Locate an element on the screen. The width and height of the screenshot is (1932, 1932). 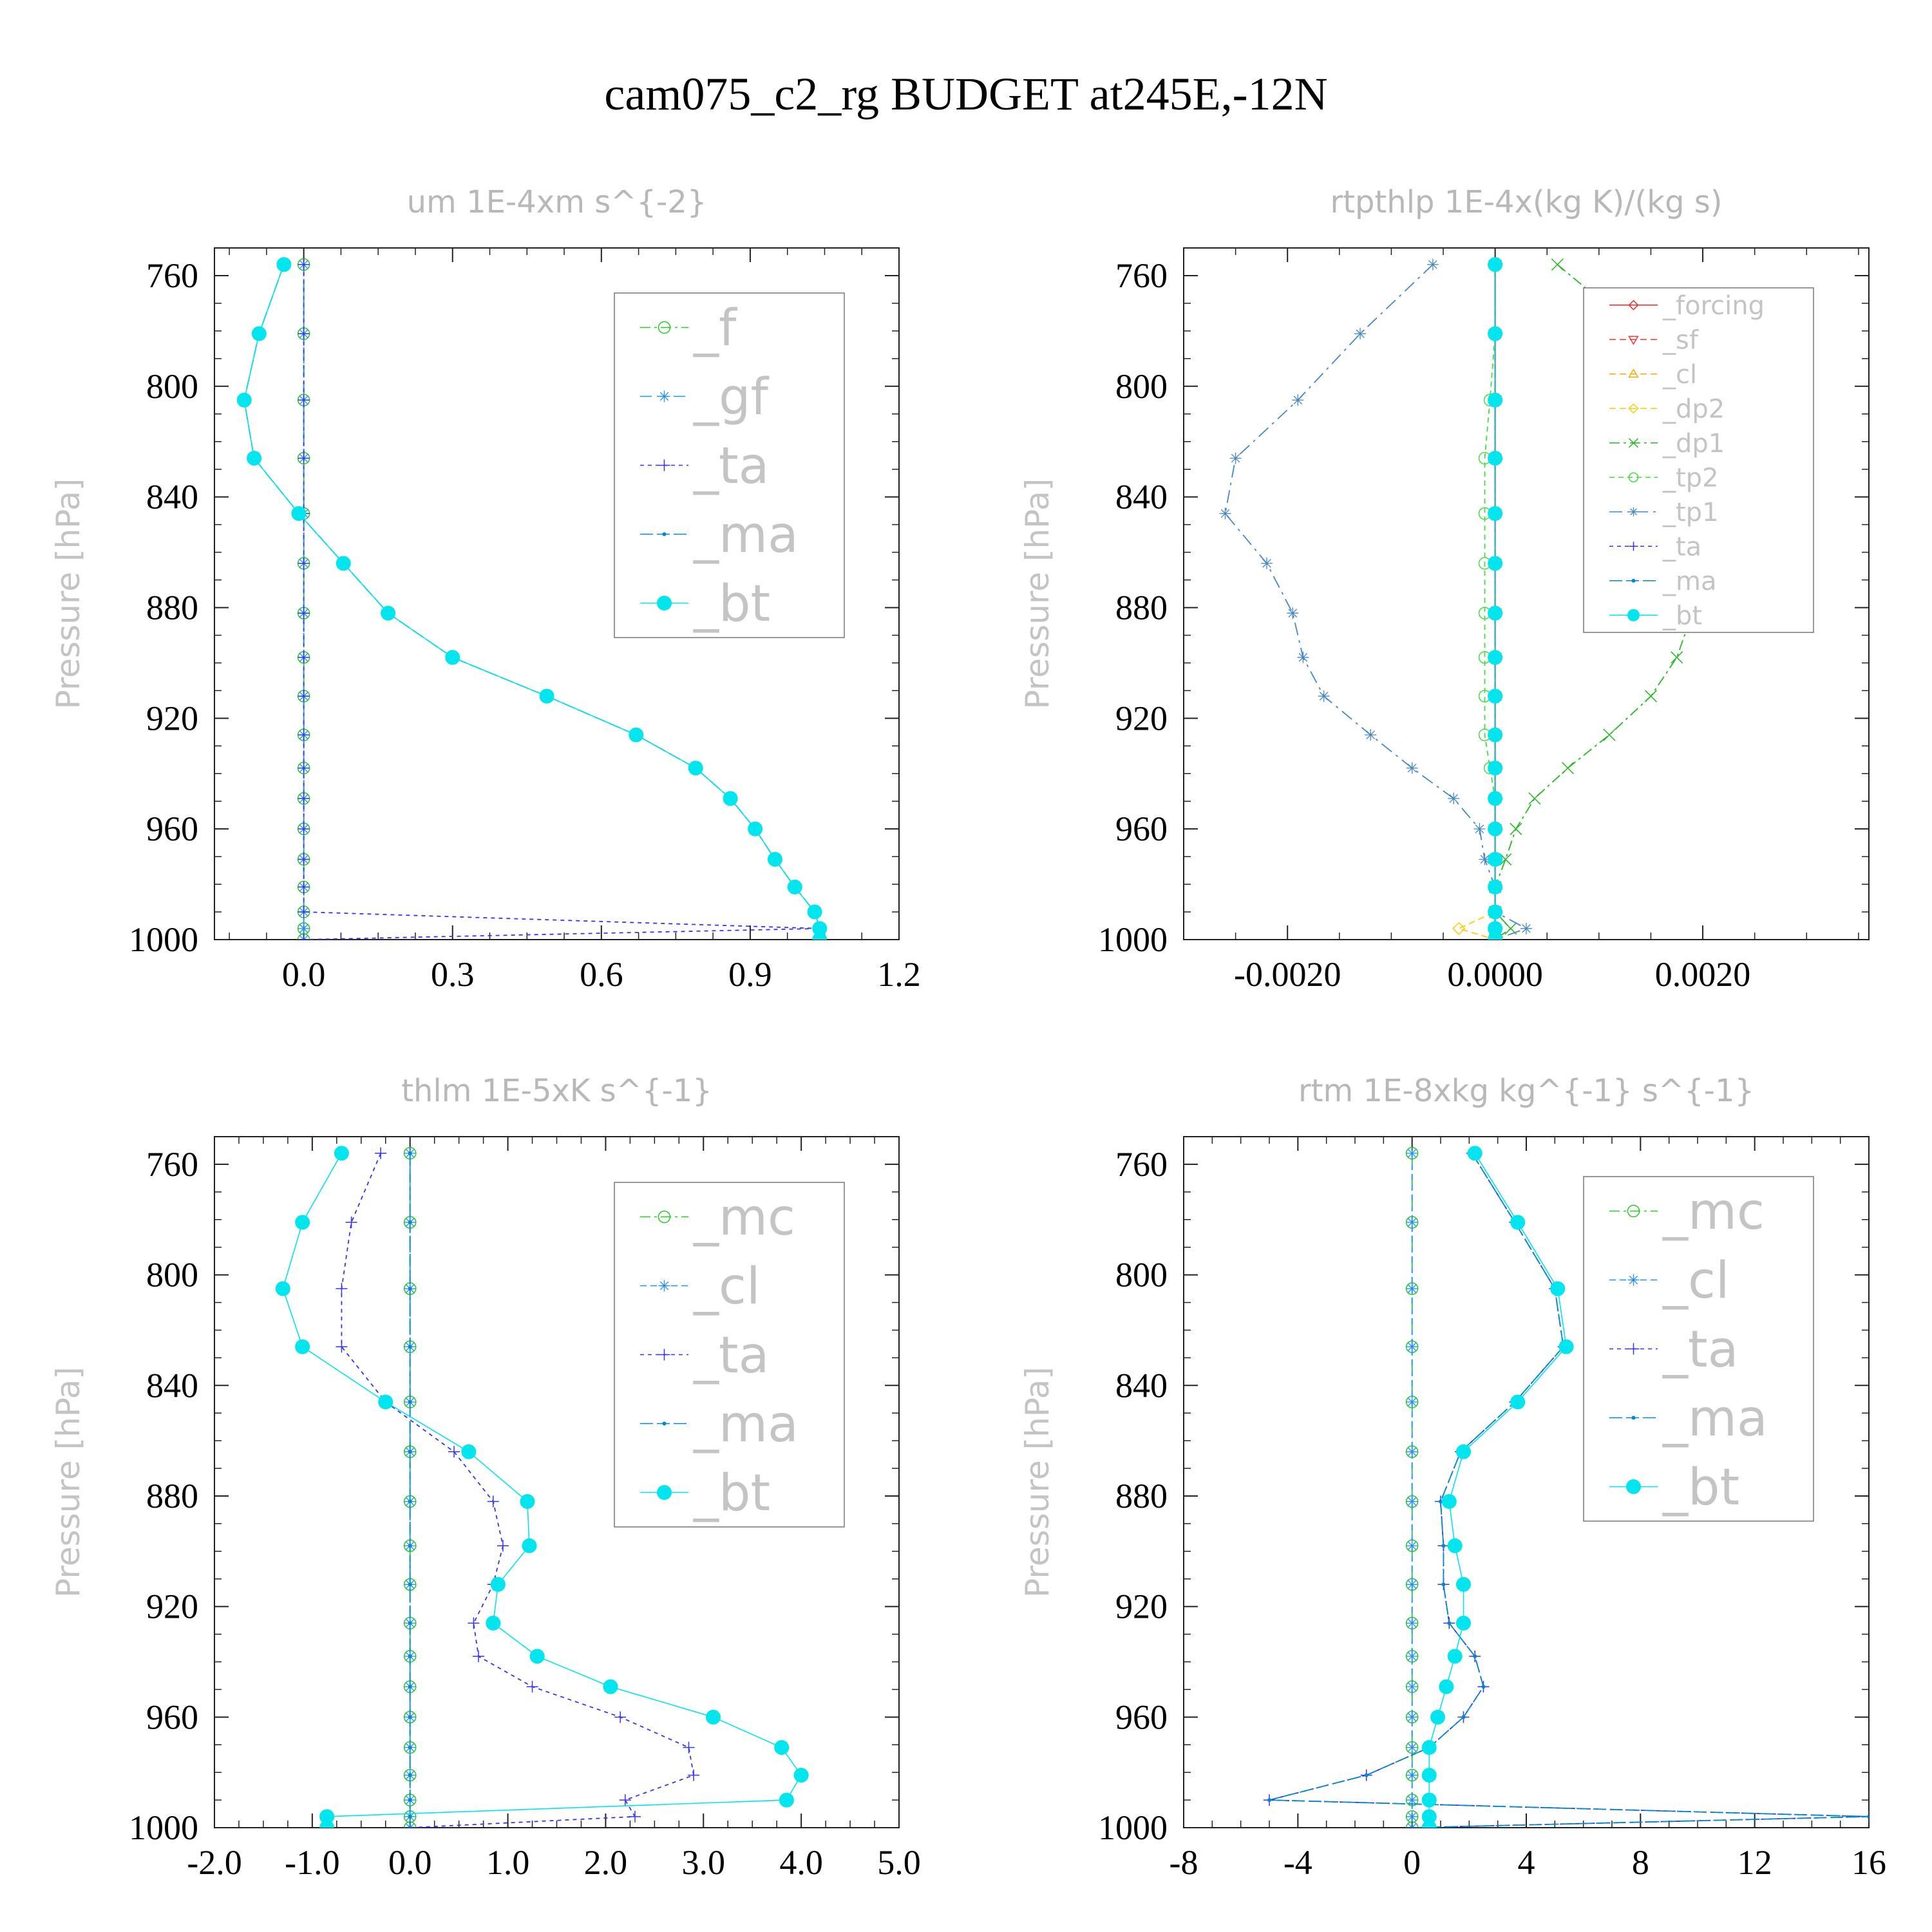
x-tick-label: 0.0 is located at coordinates (410, 1863).